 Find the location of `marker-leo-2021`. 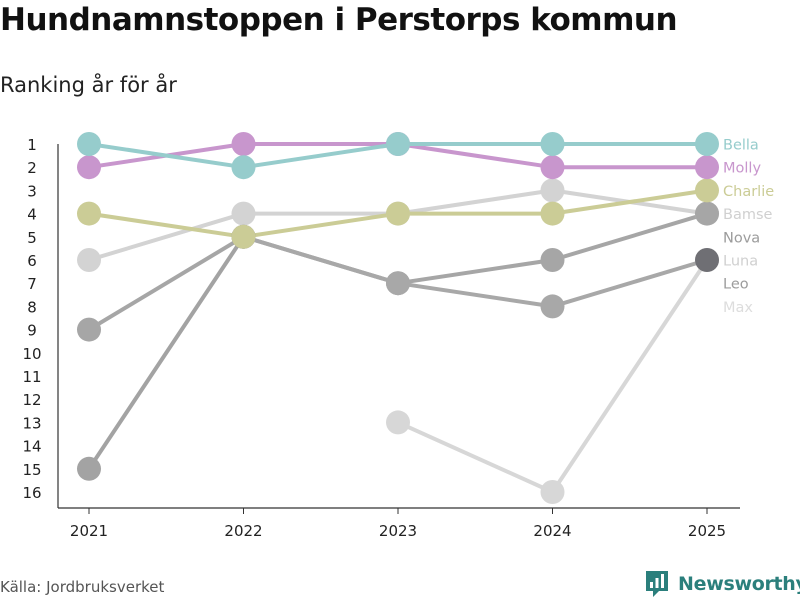

marker-leo-2021 is located at coordinates (89, 468).